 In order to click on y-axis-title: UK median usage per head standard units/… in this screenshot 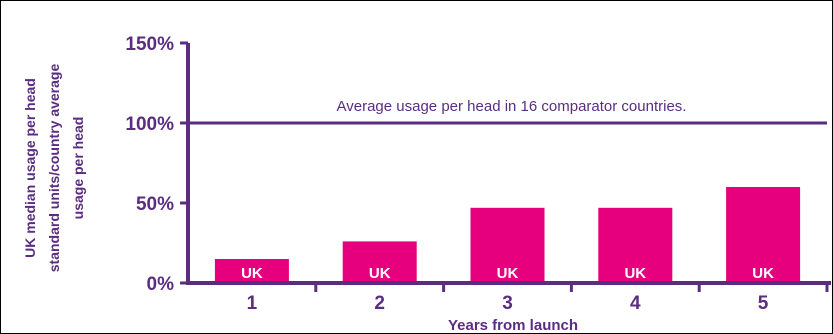, I will do `click(54, 168)`.